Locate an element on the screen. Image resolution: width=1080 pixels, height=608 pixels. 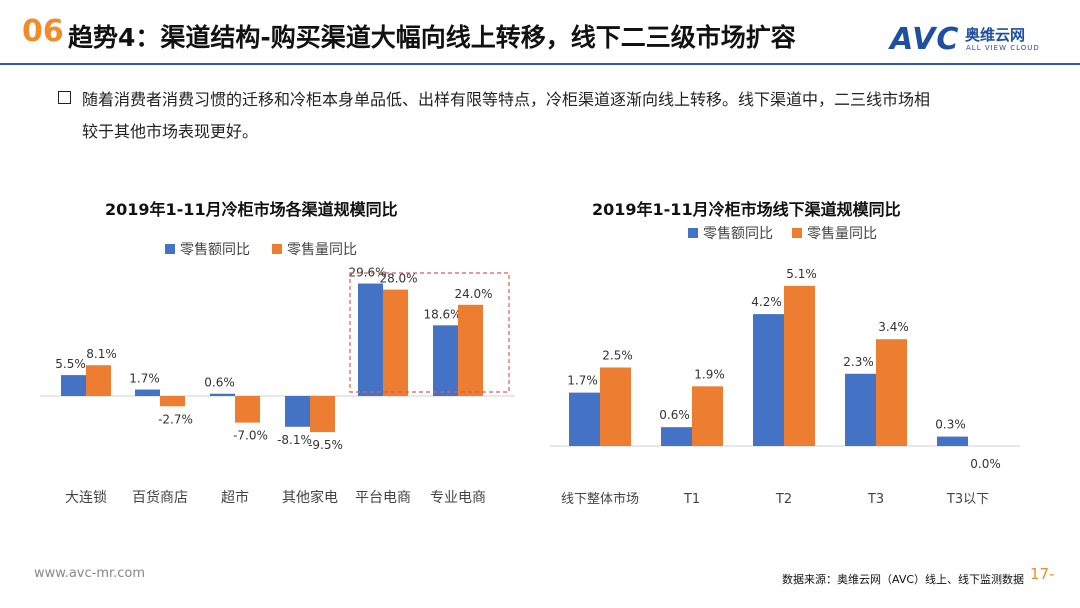
logo-avc: AVC is located at coordinates (925, 39).